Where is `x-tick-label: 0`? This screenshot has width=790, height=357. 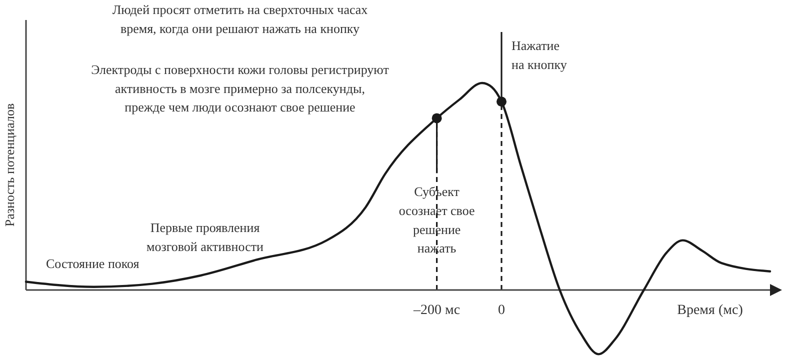
x-tick-label: 0 is located at coordinates (502, 310).